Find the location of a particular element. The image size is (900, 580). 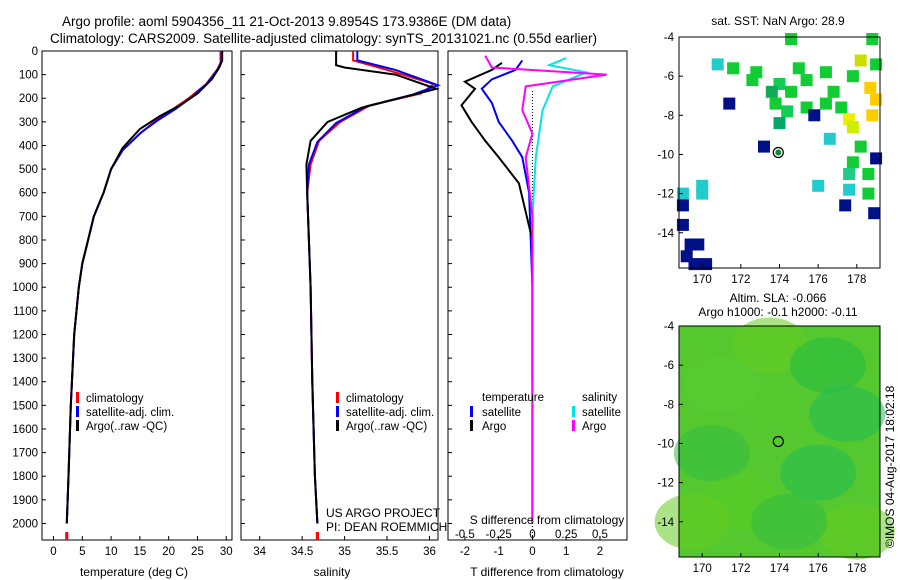

t-difference-axis-label: T difference from climatology is located at coordinates (547, 572).